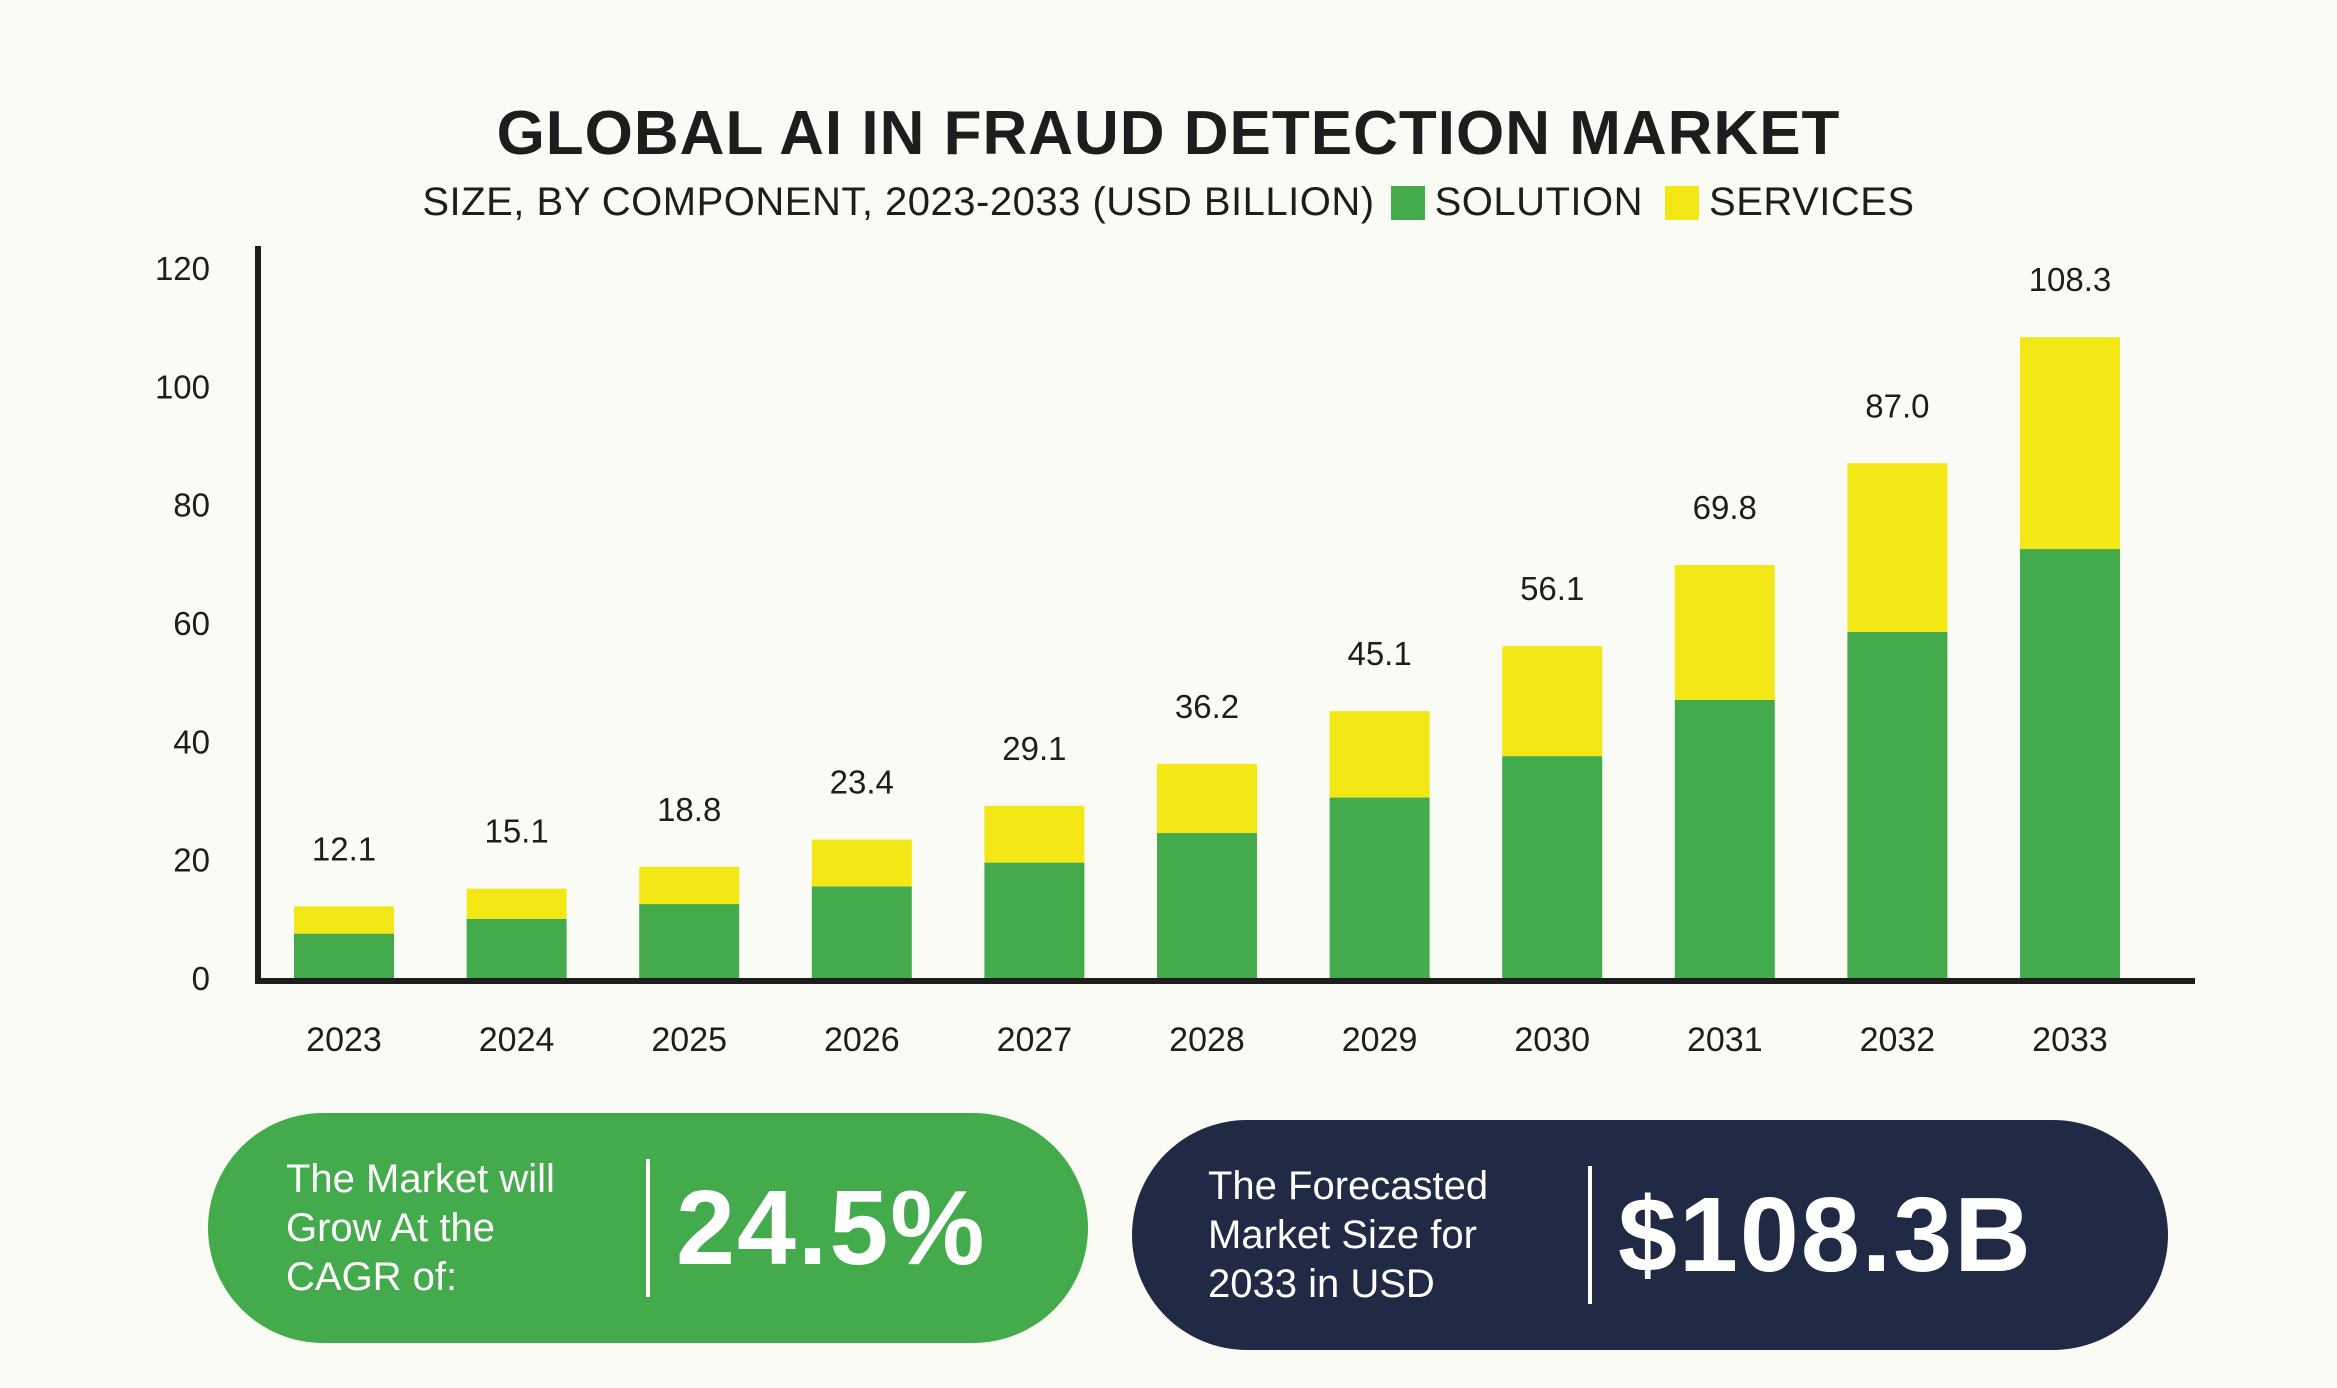  I want to click on x-tick-label: 2029, so click(1380, 1040).